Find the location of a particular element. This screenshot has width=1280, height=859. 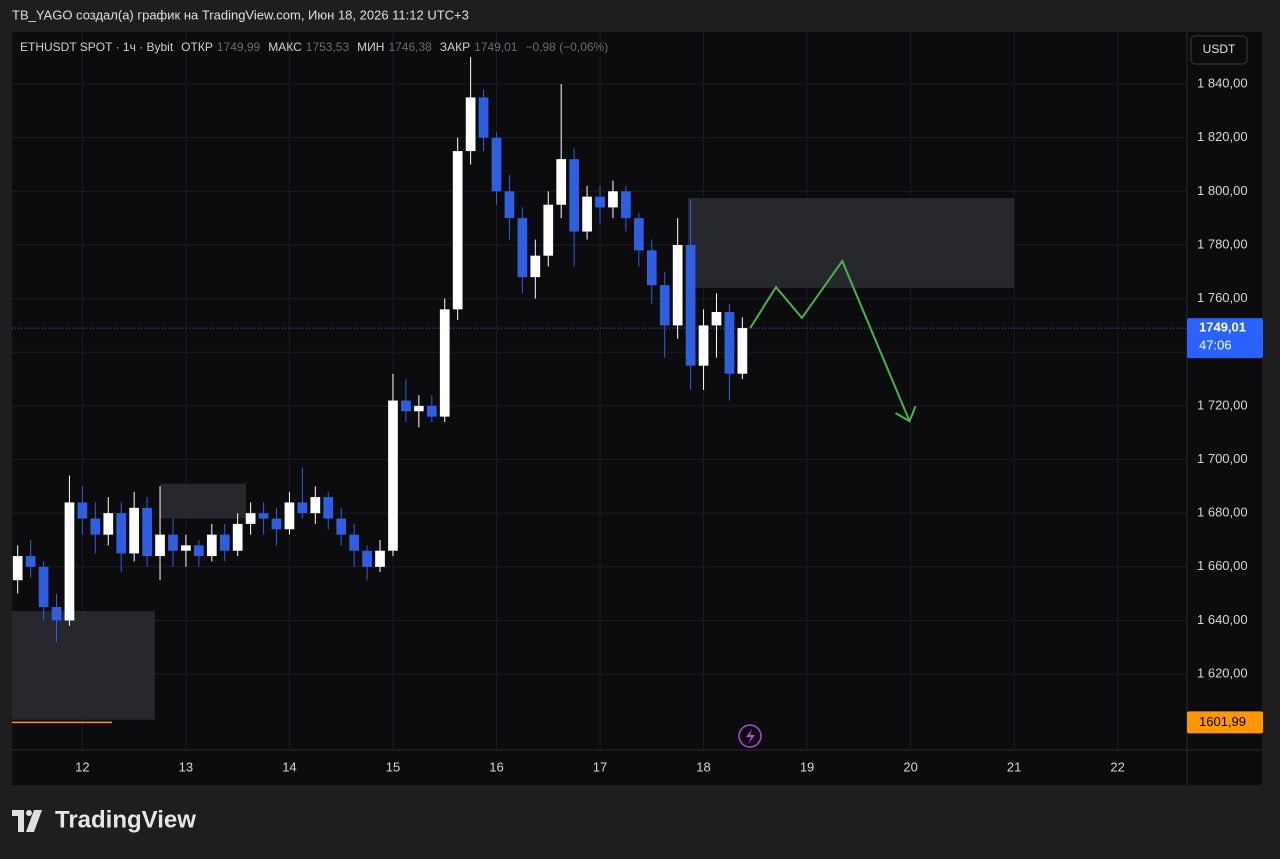

currency: USDT is located at coordinates (1219, 49).